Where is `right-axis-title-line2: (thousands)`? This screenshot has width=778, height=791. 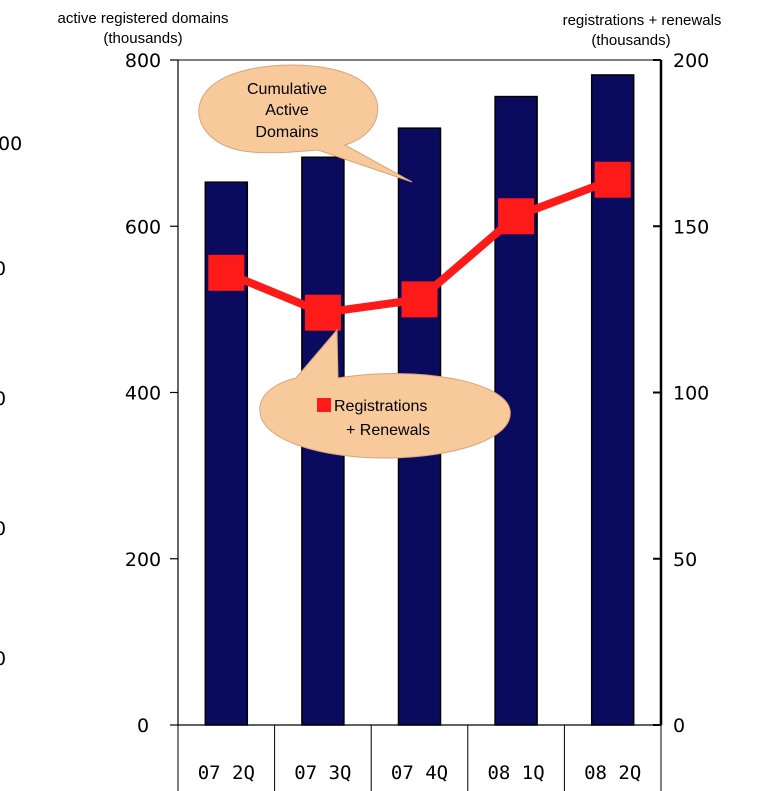
right-axis-title-line2: (thousands) is located at coordinates (630, 40).